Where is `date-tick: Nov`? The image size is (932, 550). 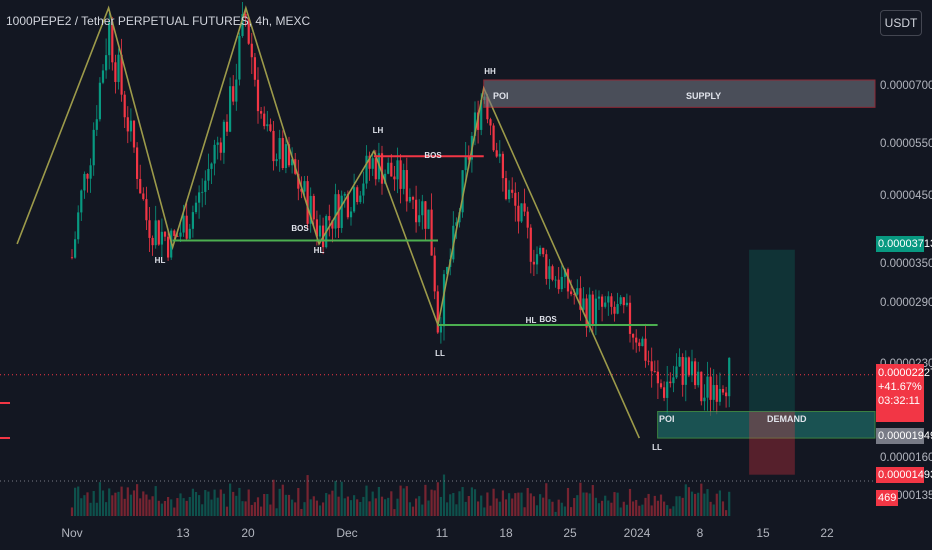
date-tick: Nov is located at coordinates (72, 533).